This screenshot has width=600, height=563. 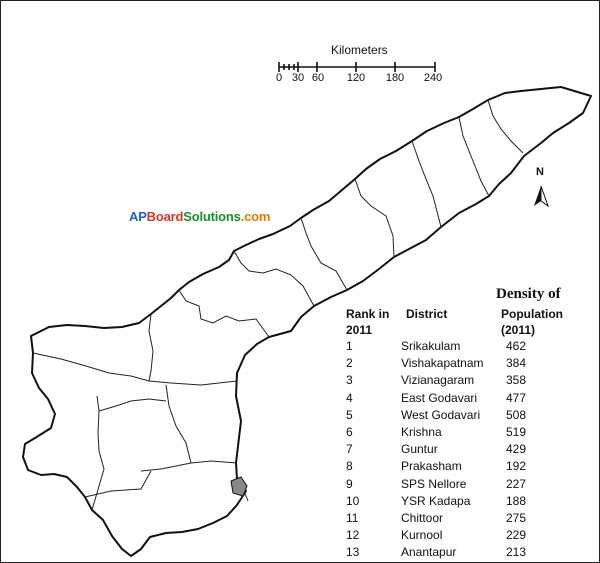 I want to click on district-cell: Krishna, so click(x=421, y=431).